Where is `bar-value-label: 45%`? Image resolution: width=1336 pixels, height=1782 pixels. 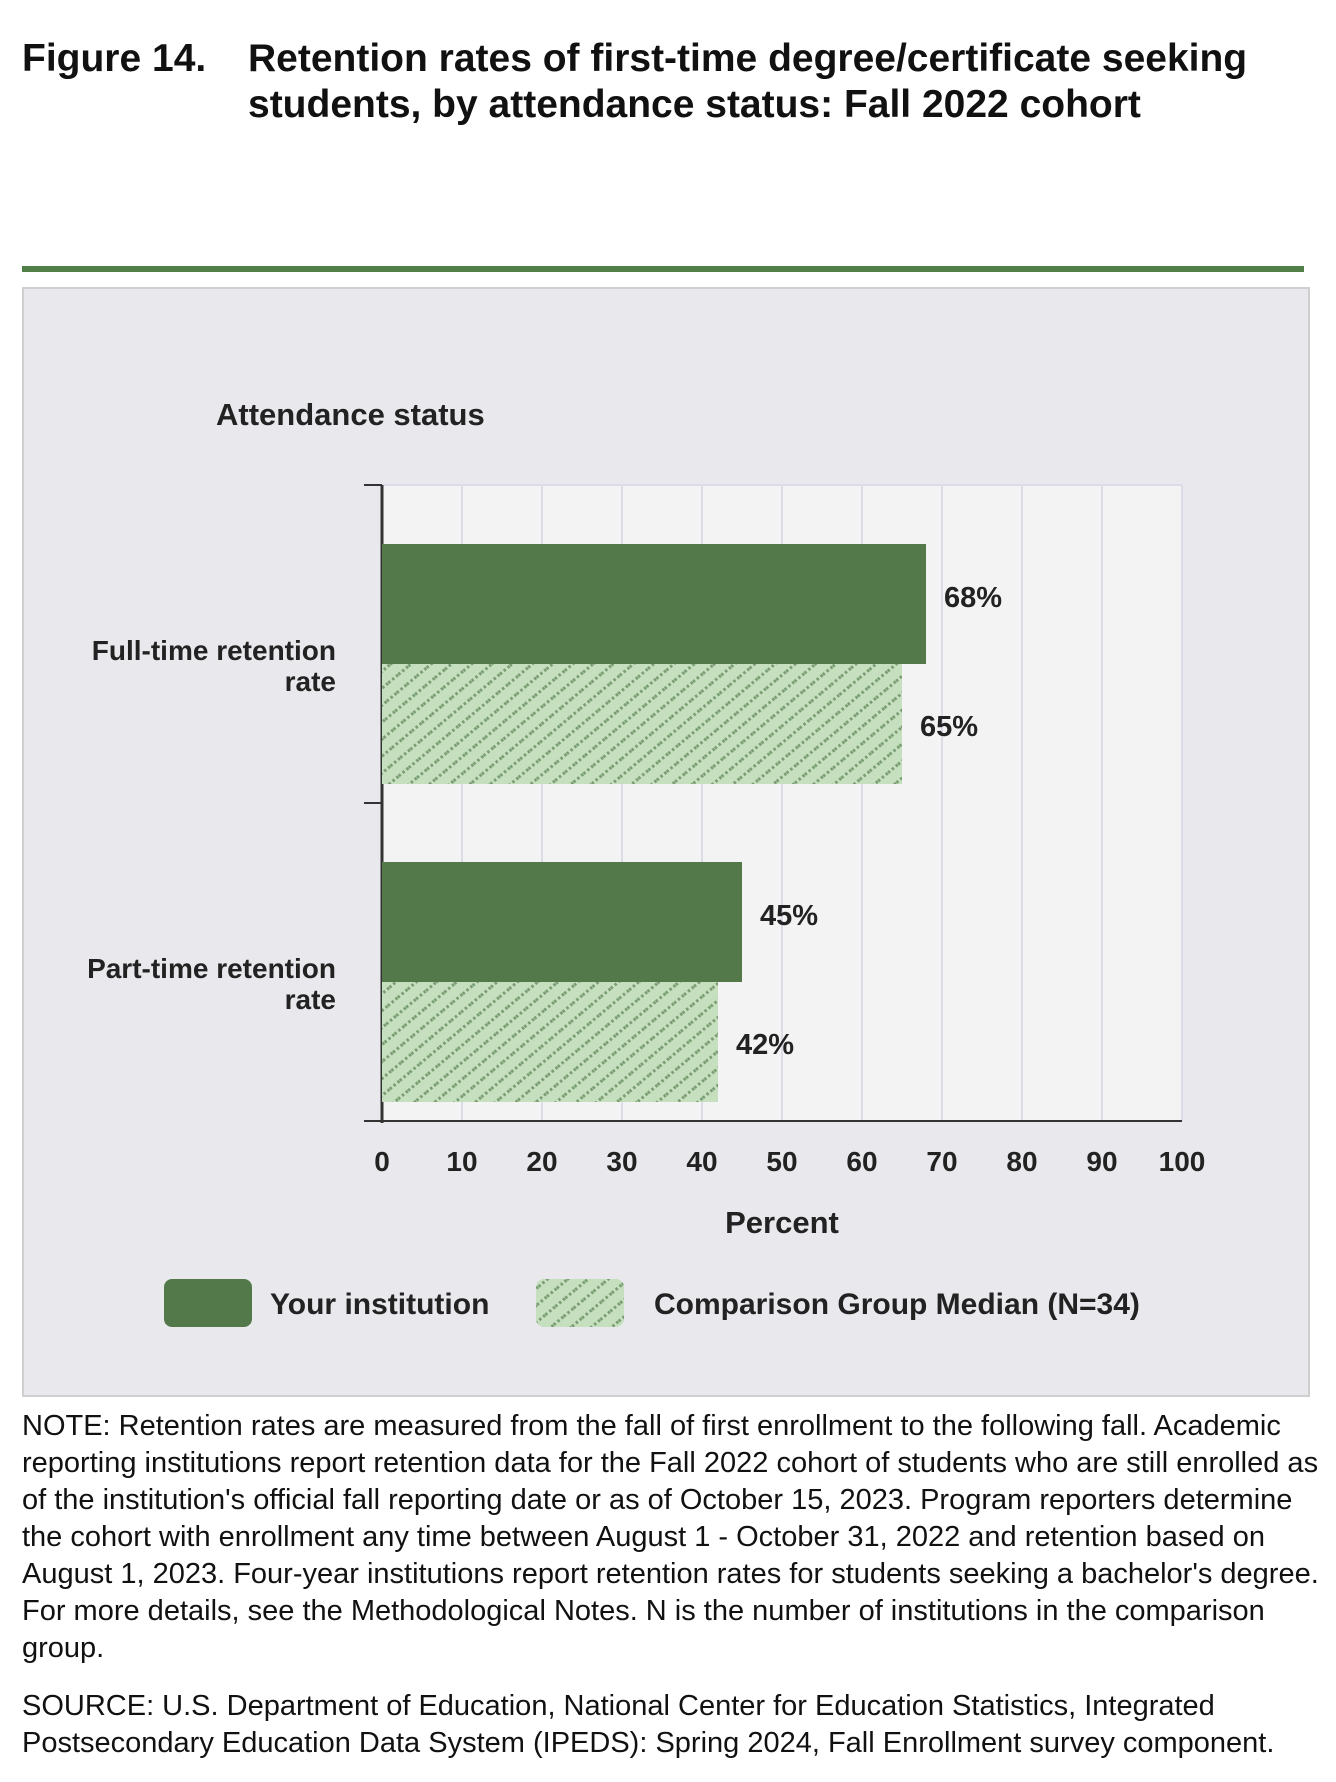
bar-value-label: 45% is located at coordinates (789, 916).